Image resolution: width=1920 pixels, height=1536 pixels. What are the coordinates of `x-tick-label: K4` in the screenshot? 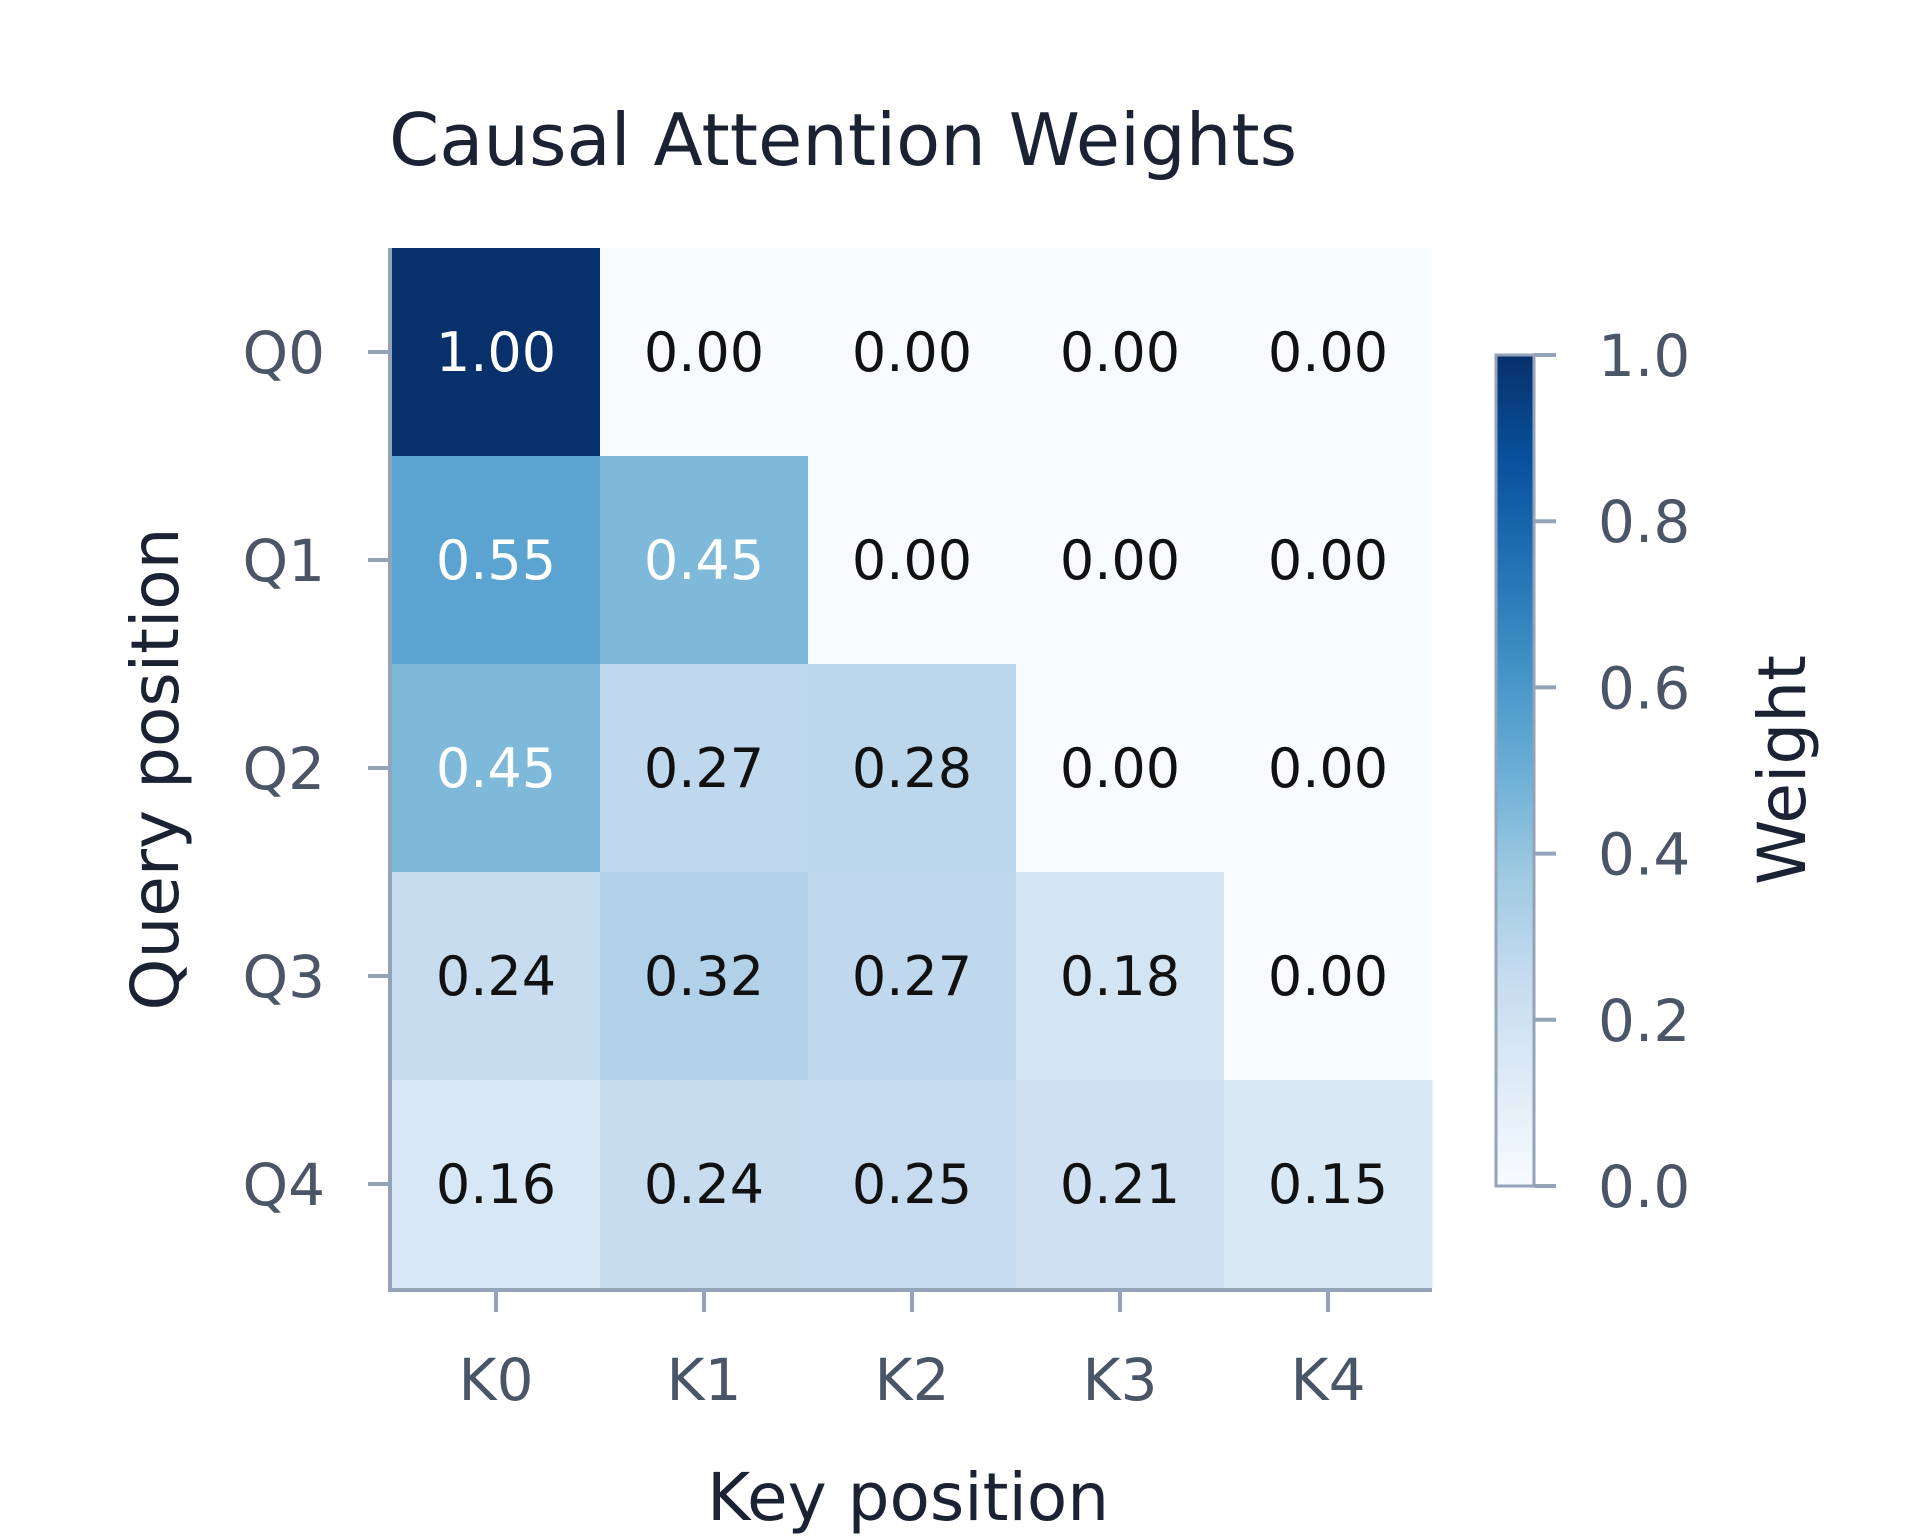 It's located at (1328, 1380).